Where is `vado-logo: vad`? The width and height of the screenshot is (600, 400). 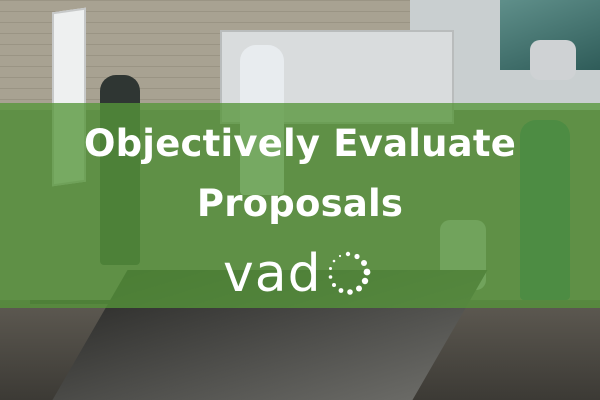 vado-logo: vad is located at coordinates (297, 272).